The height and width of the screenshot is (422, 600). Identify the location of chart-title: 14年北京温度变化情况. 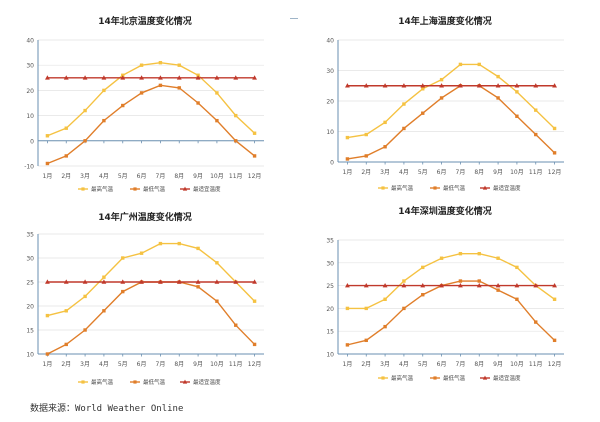
(145, 22).